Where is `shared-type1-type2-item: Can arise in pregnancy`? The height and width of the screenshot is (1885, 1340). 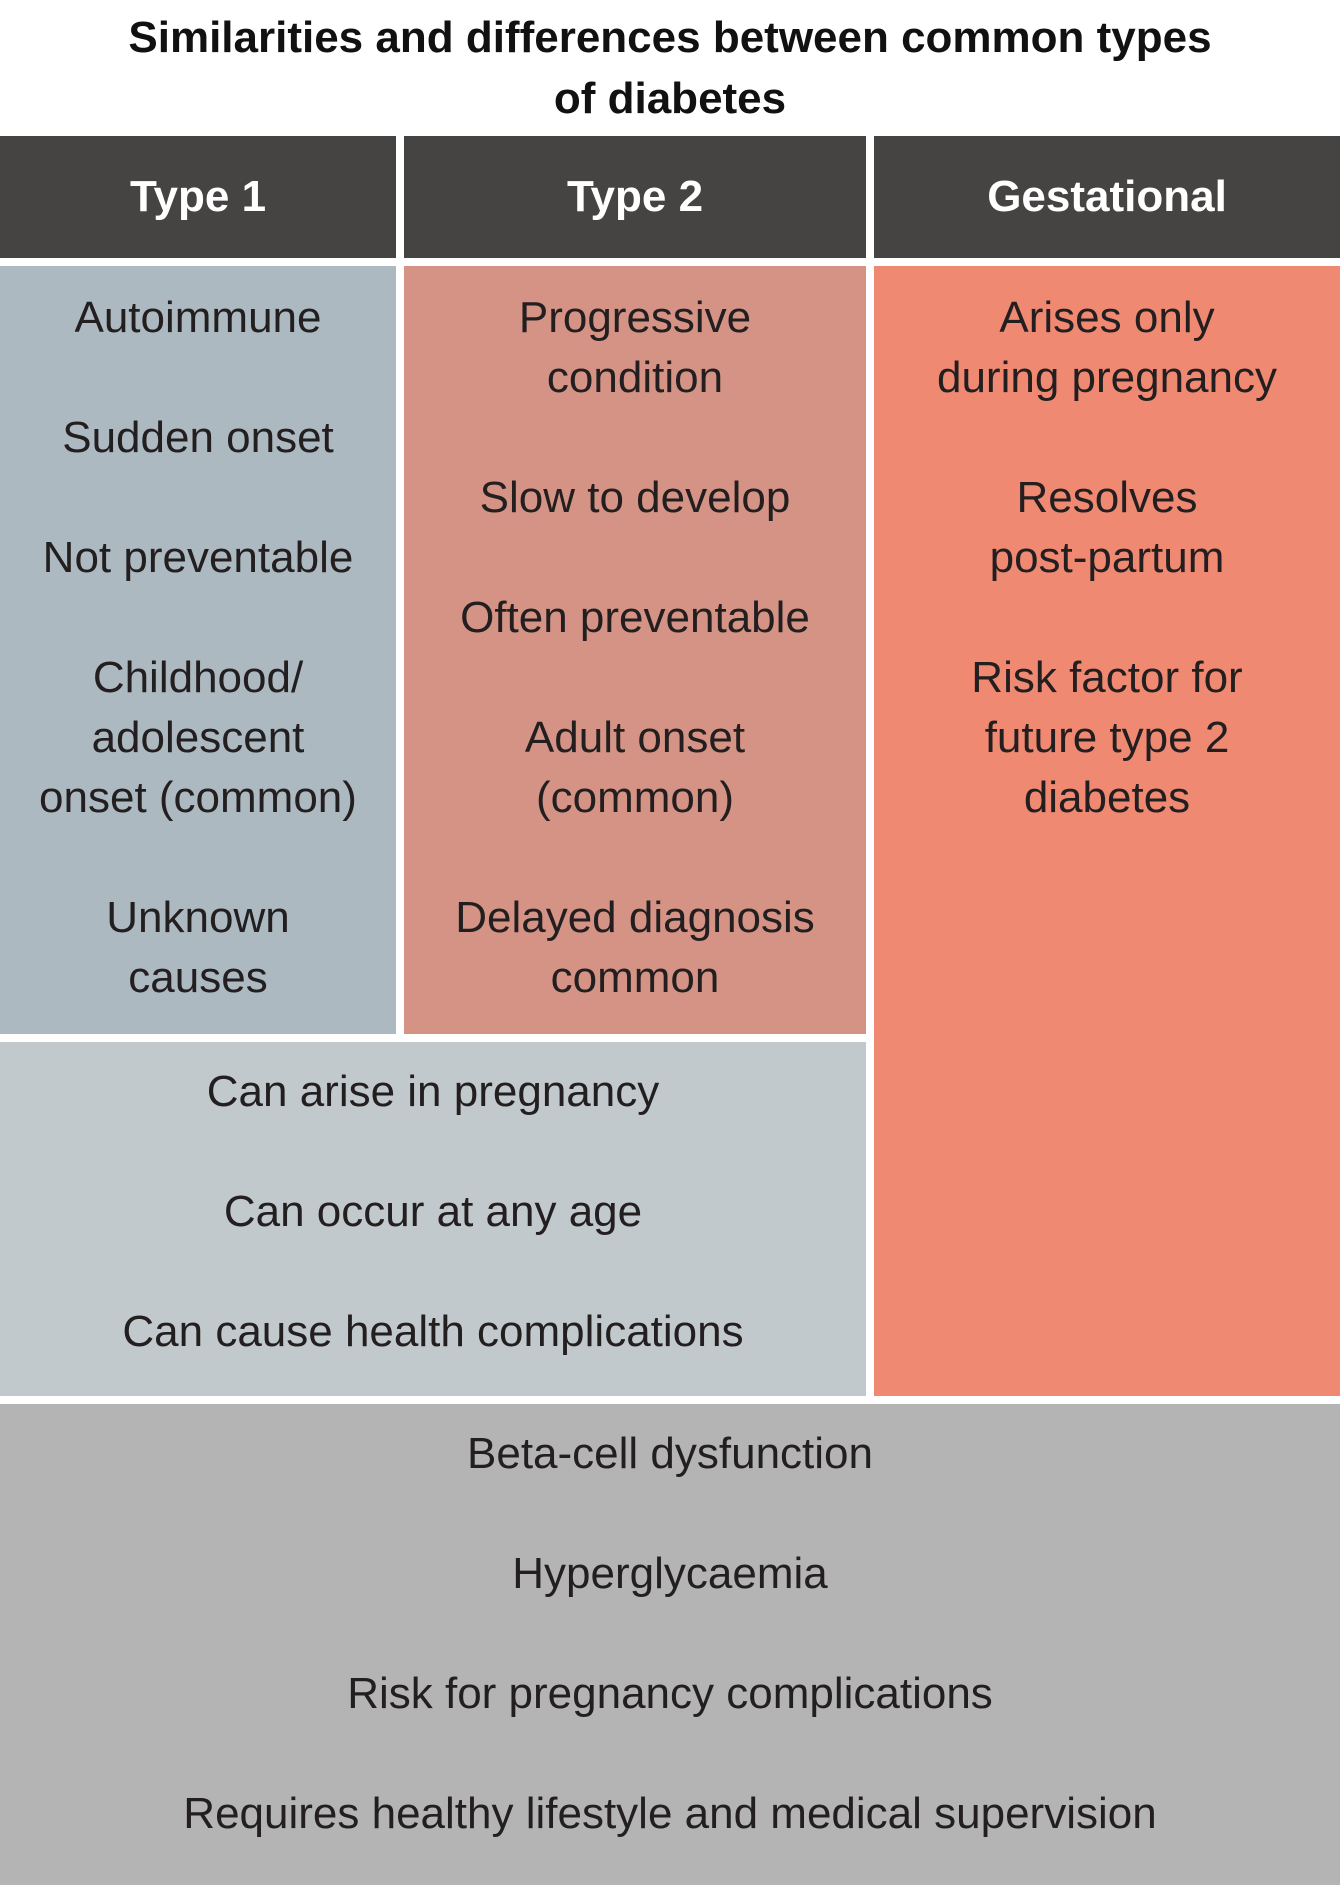
shared-type1-type2-item: Can arise in pregnancy is located at coordinates (433, 1091).